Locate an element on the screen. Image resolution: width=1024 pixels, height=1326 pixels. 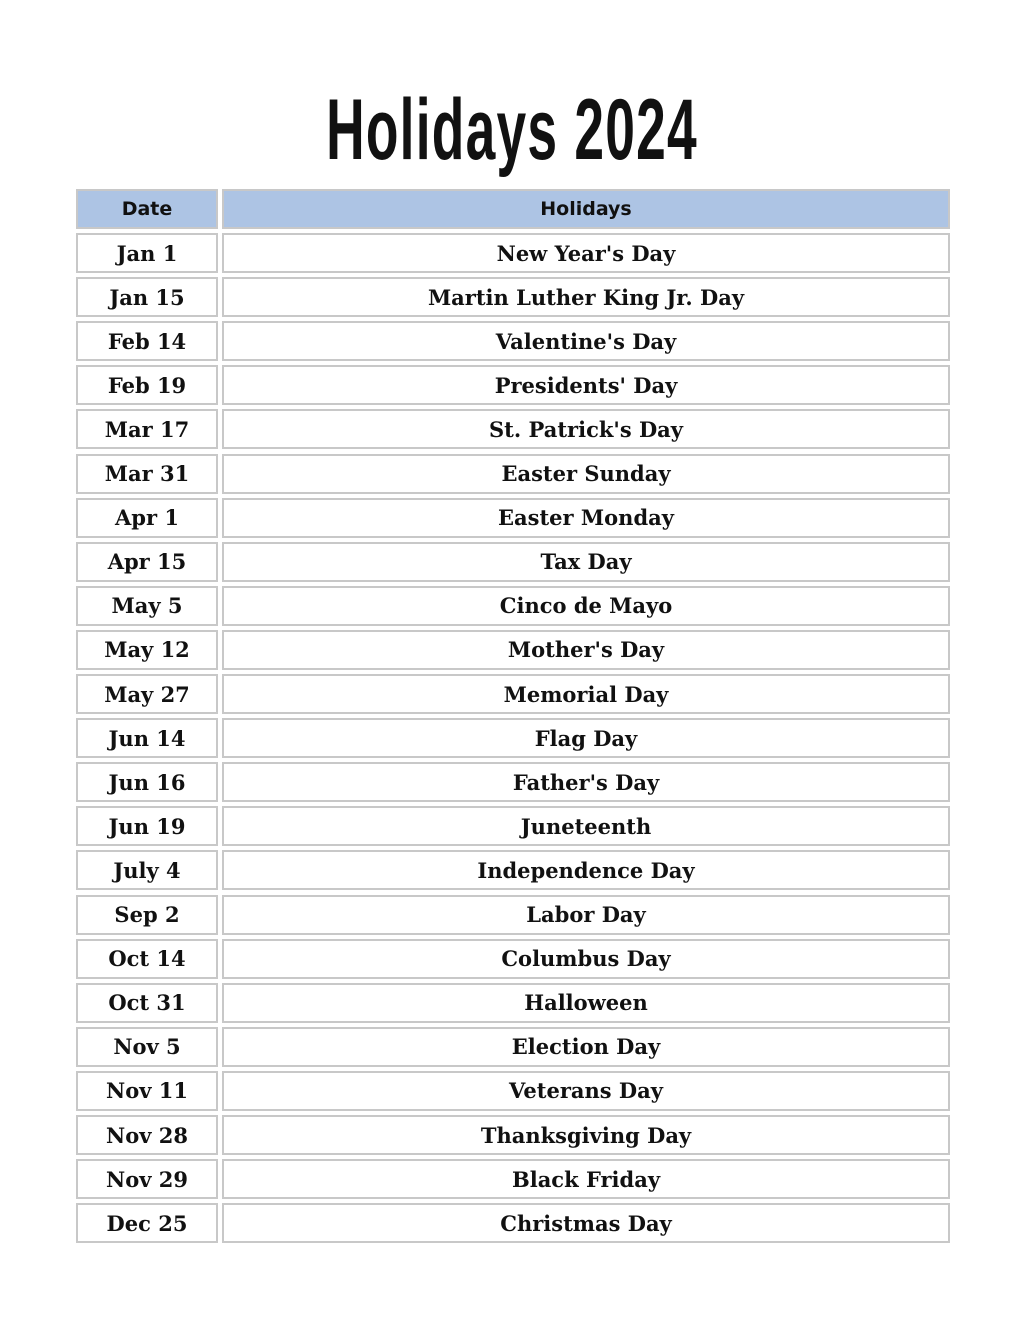
date-cell: May 12 is located at coordinates (147, 649).